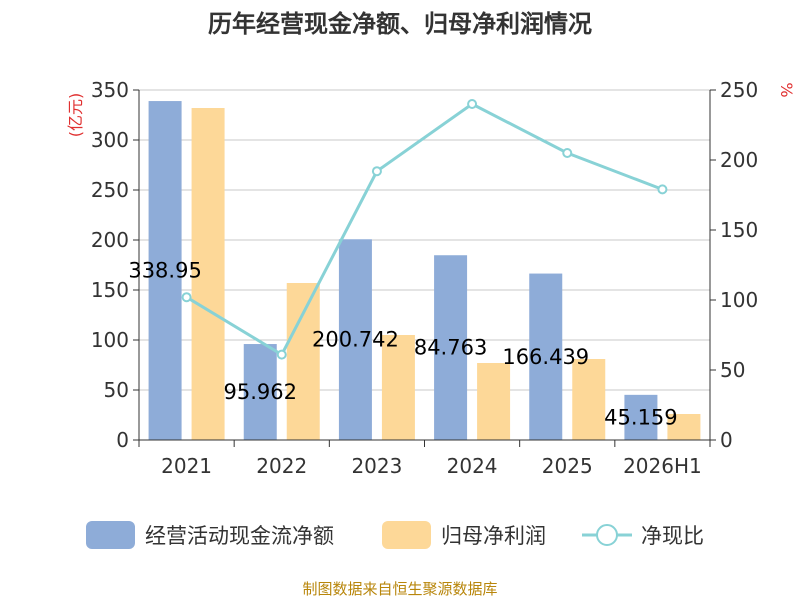  I want to click on legend-swatch-operating-cash-flow, so click(110, 535).